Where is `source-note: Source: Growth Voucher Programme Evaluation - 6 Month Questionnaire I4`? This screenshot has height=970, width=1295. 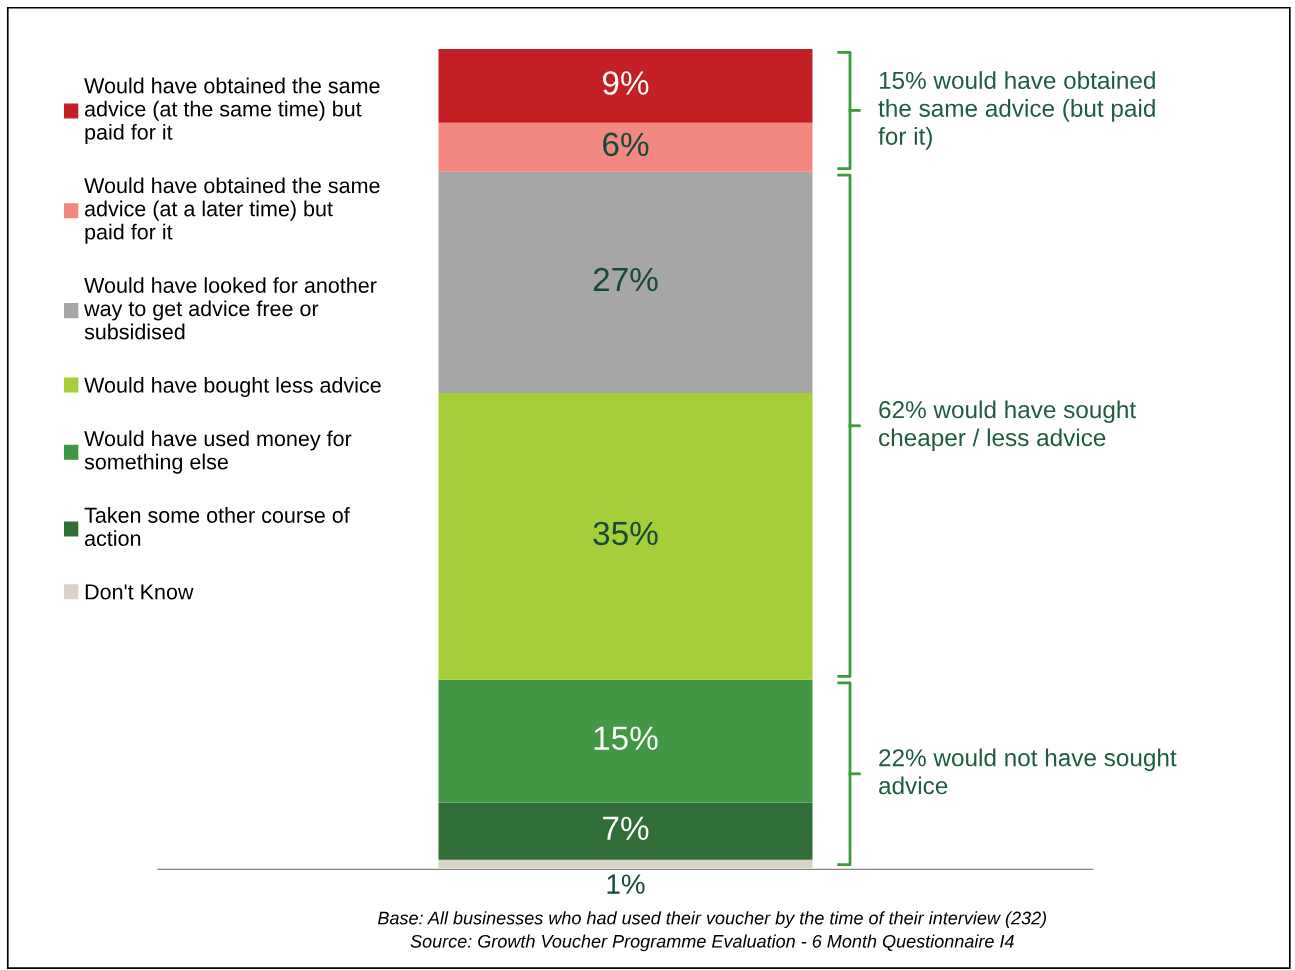 source-note: Source: Growth Voucher Programme Evaluation - 6 Month Questionnaire I4 is located at coordinates (712, 943).